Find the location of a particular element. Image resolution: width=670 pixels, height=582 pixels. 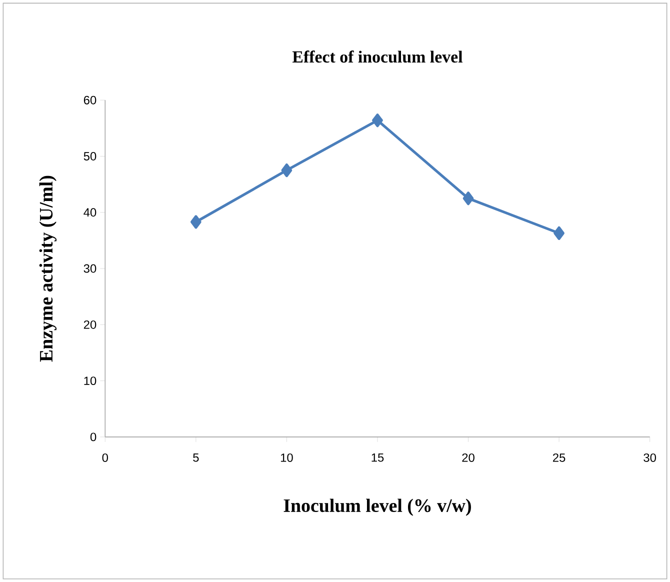

x-tick-label: 0 is located at coordinates (105, 457).